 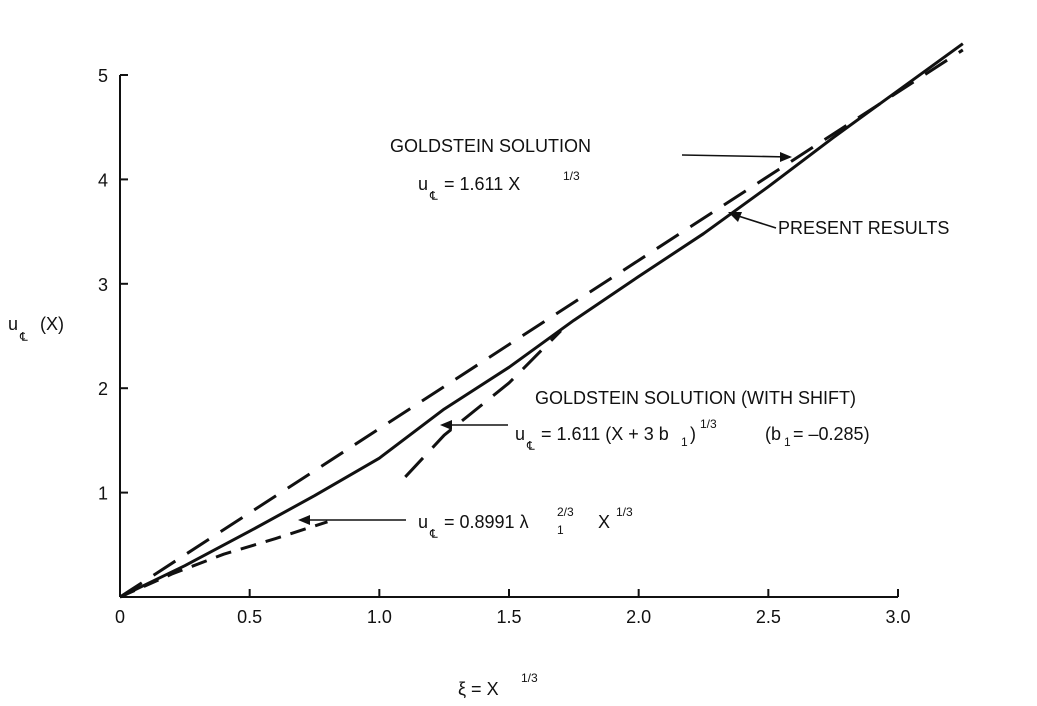 What do you see at coordinates (591, 169) in the screenshot?
I see `annotation-goldstein: GOLDSTEIN SOLUTION u ℄ = 1.611 X 1/3` at bounding box center [591, 169].